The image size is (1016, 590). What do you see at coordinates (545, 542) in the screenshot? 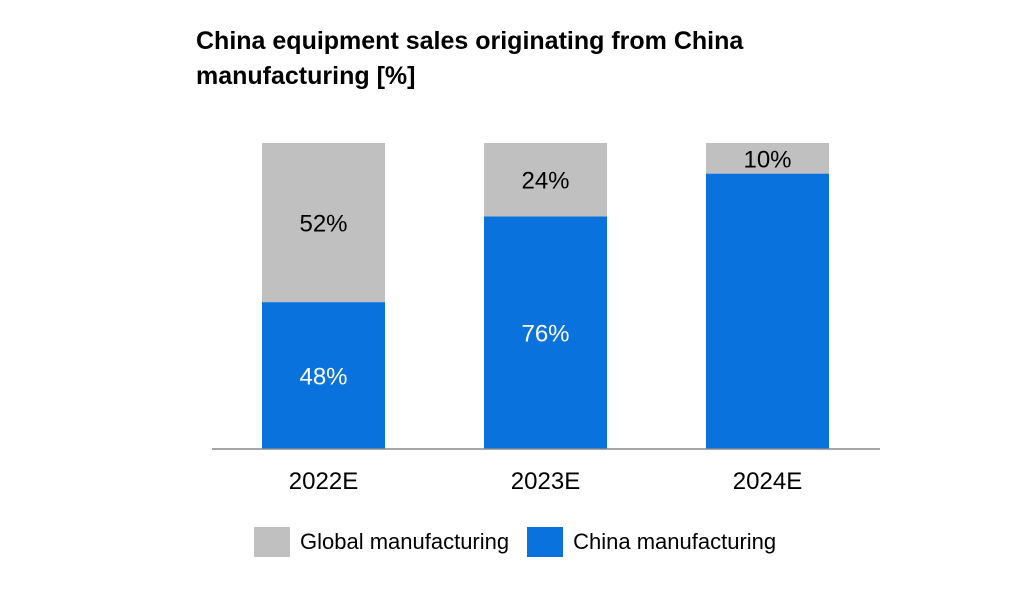
I see `legend-swatch-china` at bounding box center [545, 542].